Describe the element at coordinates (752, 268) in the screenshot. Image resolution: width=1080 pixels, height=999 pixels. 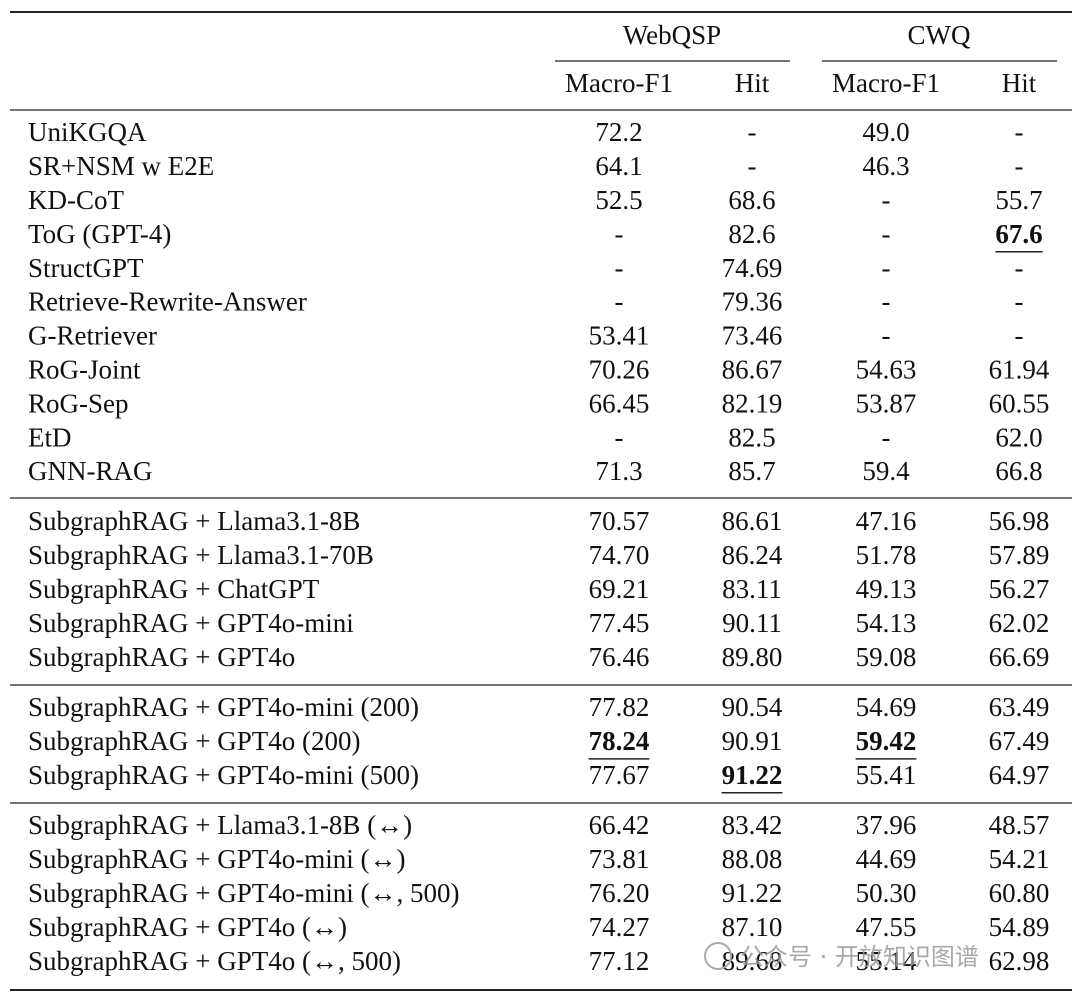
I see `cell-value: 74.69` at that location.